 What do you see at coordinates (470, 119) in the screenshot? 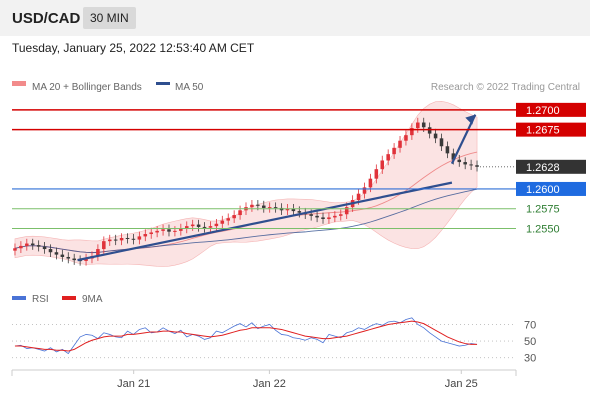
I see `projection-arrow-head` at bounding box center [470, 119].